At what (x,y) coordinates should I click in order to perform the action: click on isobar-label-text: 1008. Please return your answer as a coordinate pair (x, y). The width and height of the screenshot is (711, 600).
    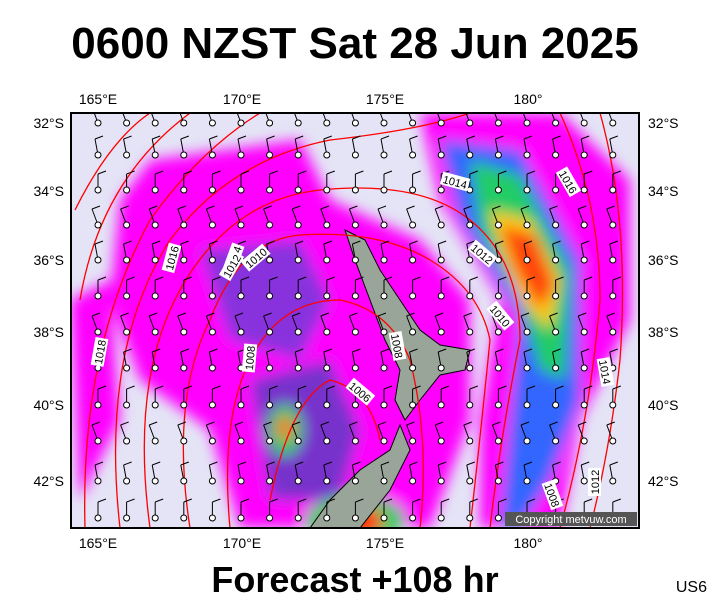
    Looking at the image, I should click on (251, 357).